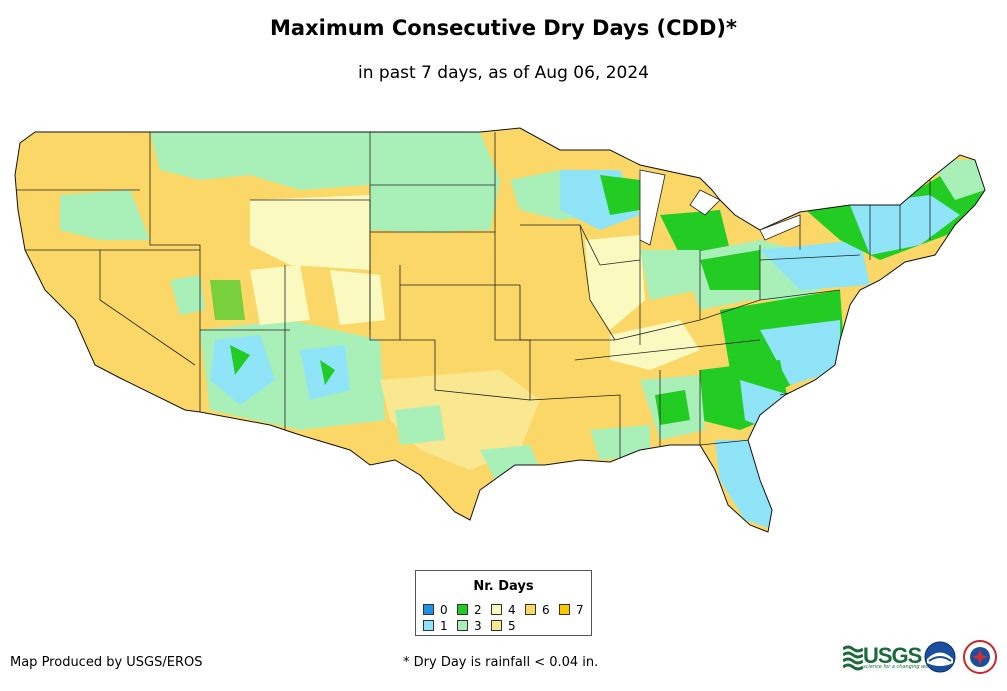 The height and width of the screenshot is (691, 1007). What do you see at coordinates (106, 662) in the screenshot?
I see `producer-credit: Map Produced by USGS/EROS` at bounding box center [106, 662].